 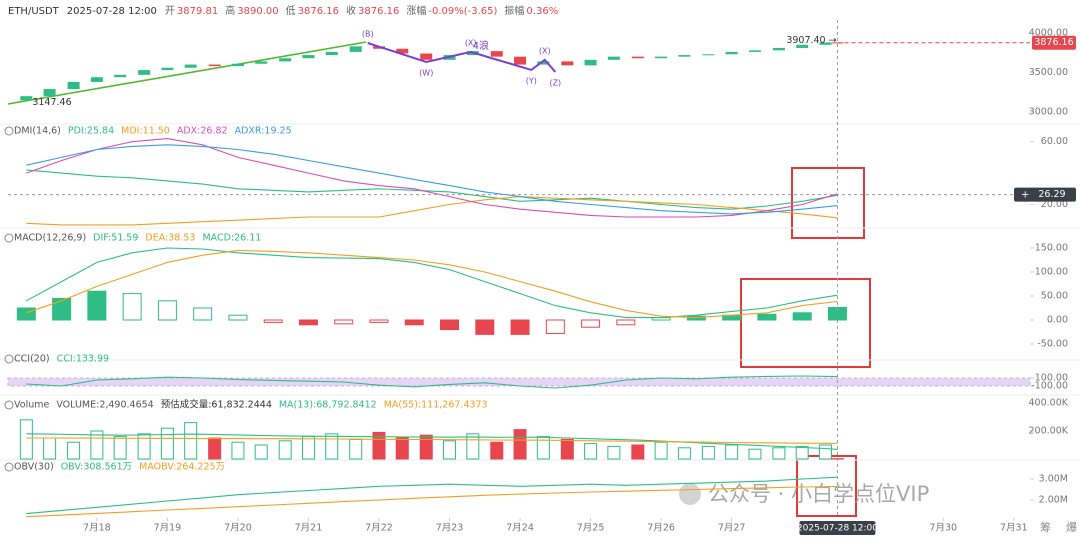 What do you see at coordinates (31, 405) in the screenshot?
I see `panel-header-text: Volume` at bounding box center [31, 405].